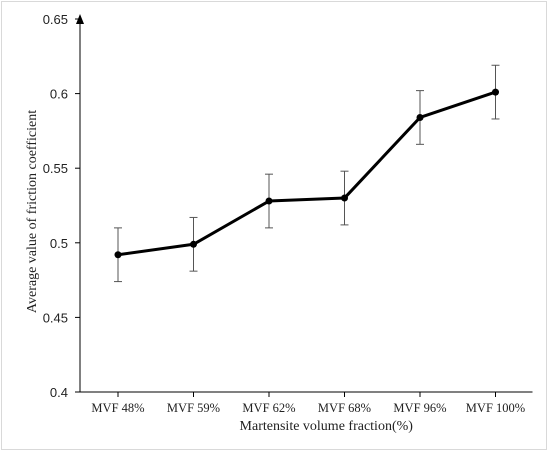  Describe the element at coordinates (55, 317) in the screenshot. I see `y-tick-label: 0.45` at that location.